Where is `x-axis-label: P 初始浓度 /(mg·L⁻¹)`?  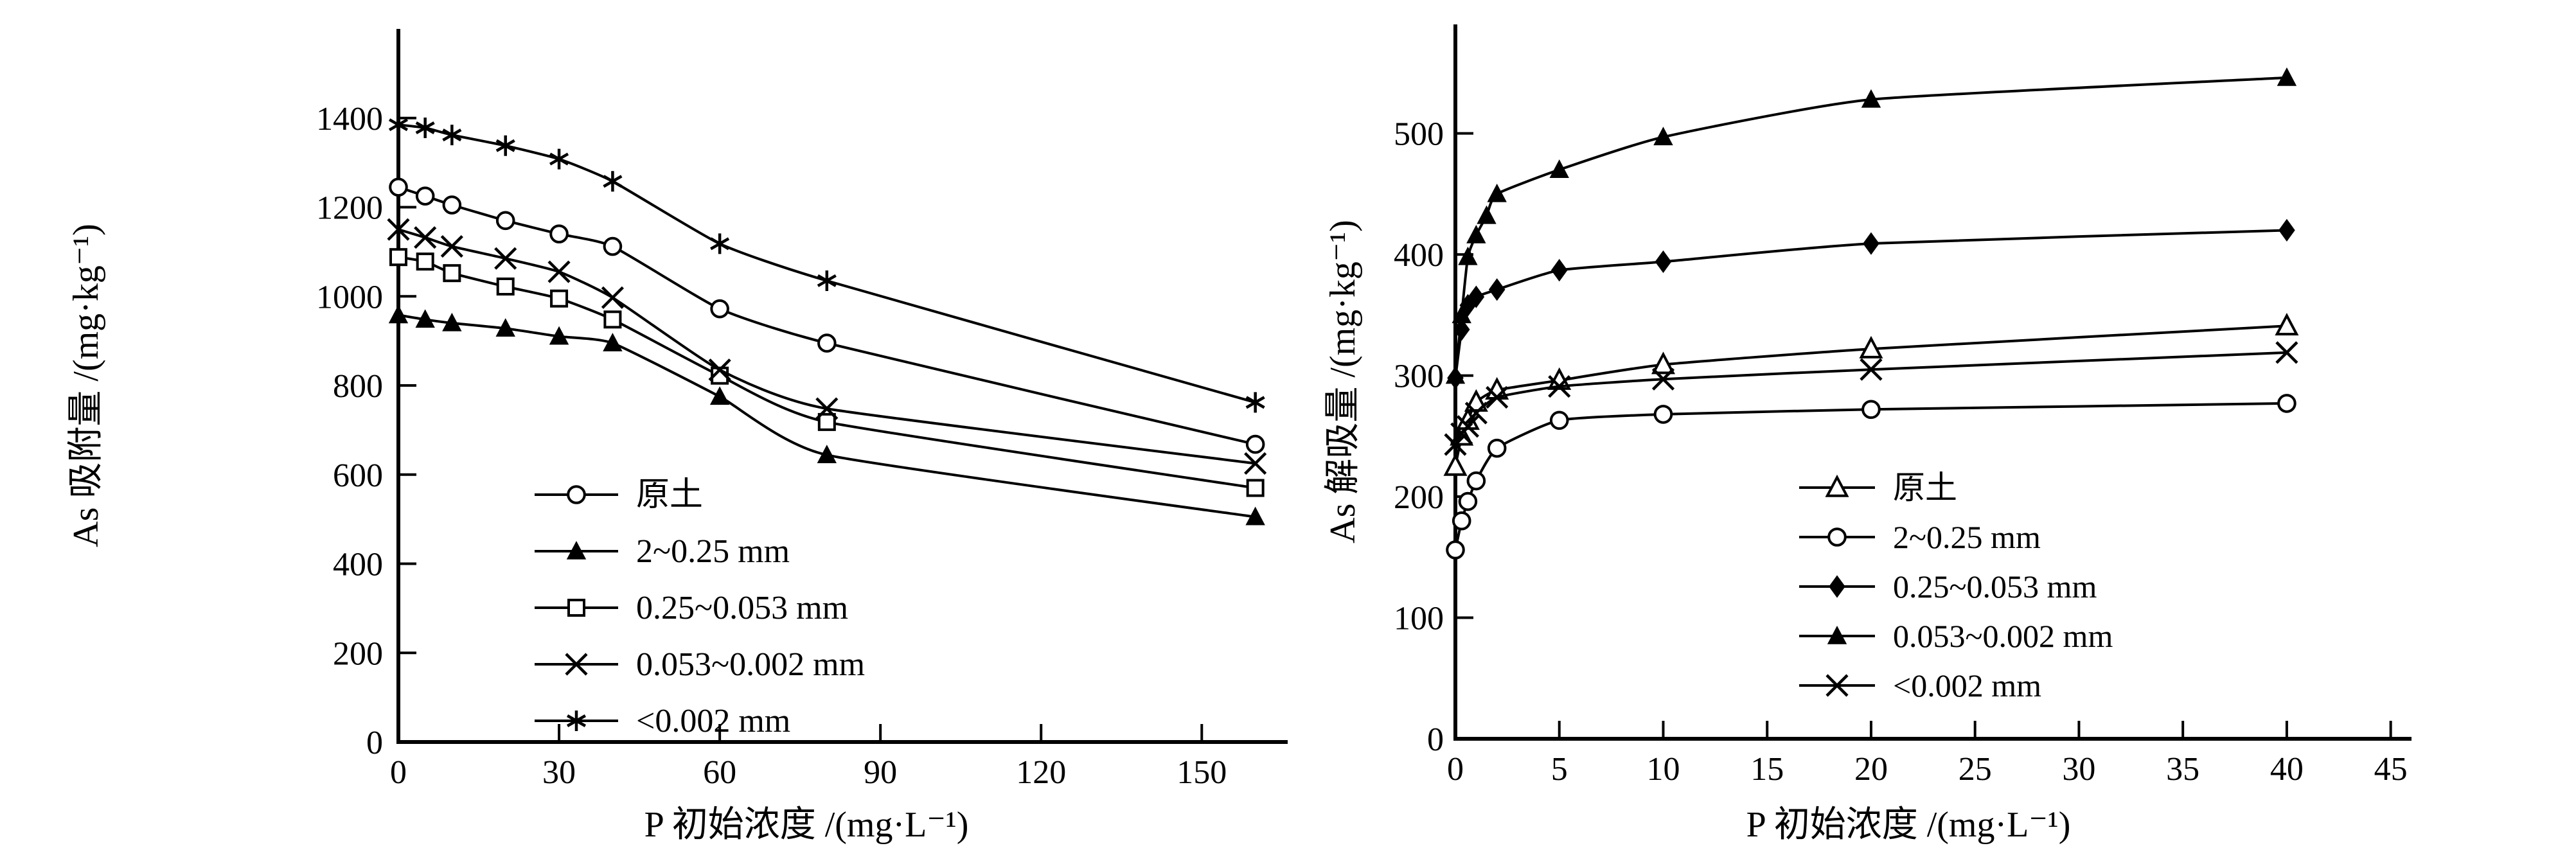 x-axis-label: P 初始浓度 /(mg·L⁻¹) is located at coordinates (807, 825).